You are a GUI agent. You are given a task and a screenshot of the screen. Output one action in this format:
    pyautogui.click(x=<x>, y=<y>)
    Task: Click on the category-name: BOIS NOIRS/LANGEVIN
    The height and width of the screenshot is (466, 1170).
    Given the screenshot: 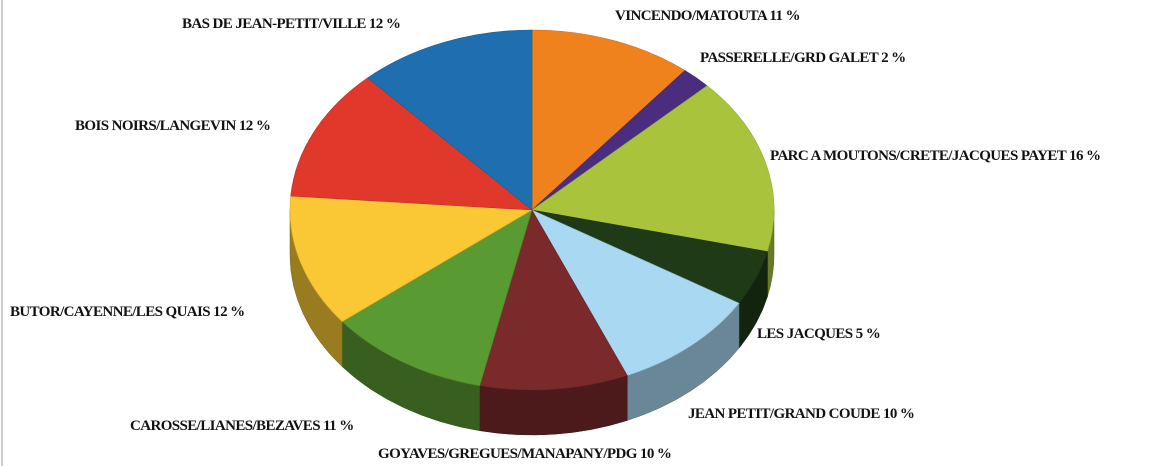 What is the action you would take?
    pyautogui.click(x=155, y=126)
    